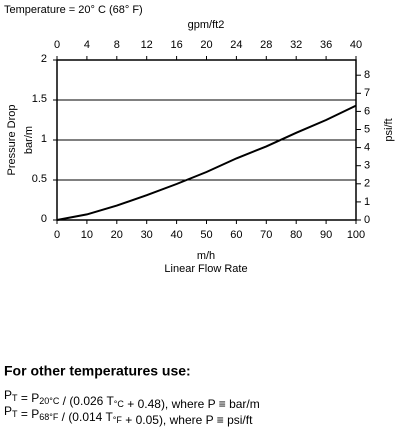 The width and height of the screenshot is (401, 428). I want to click on x-tick-label: 40, so click(176, 235).